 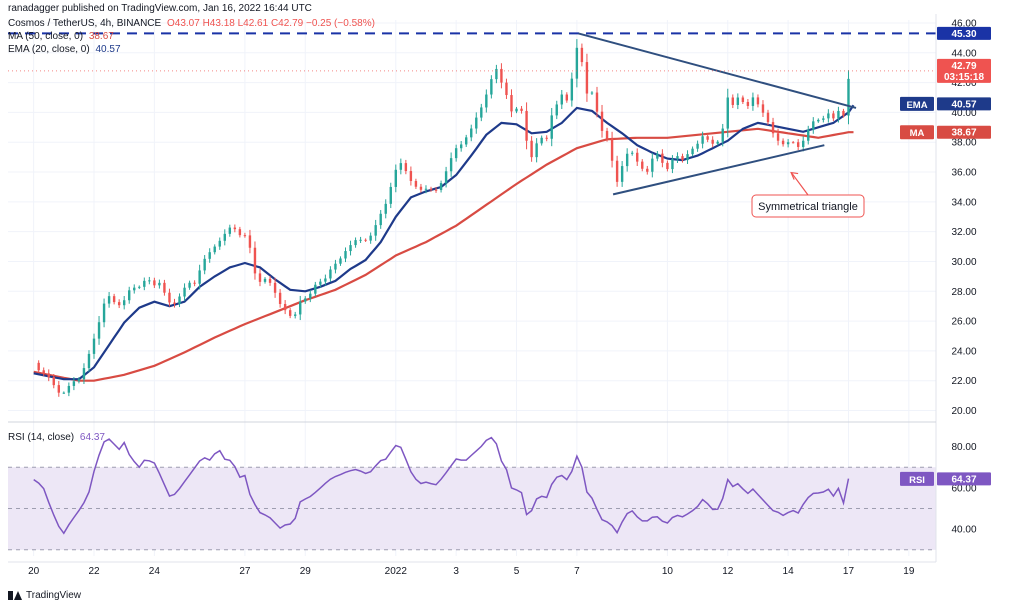 What do you see at coordinates (917, 478) in the screenshot?
I see `rsi-badge-tag` at bounding box center [917, 478].